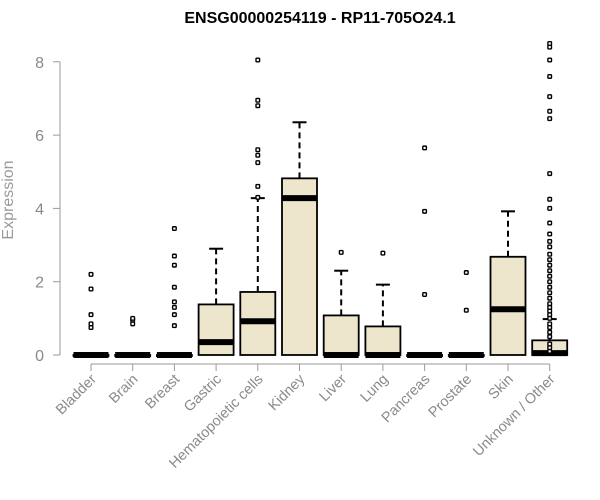  What do you see at coordinates (123, 389) in the screenshot?
I see `x-tick-label: Brain` at bounding box center [123, 389].